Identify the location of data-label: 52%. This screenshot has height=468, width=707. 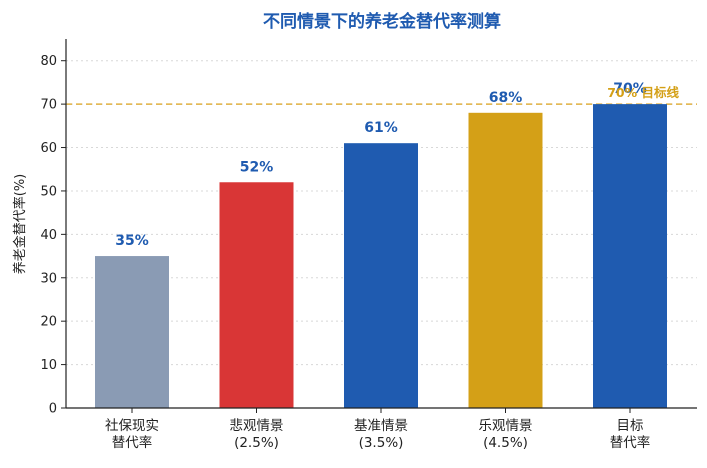
(257, 167).